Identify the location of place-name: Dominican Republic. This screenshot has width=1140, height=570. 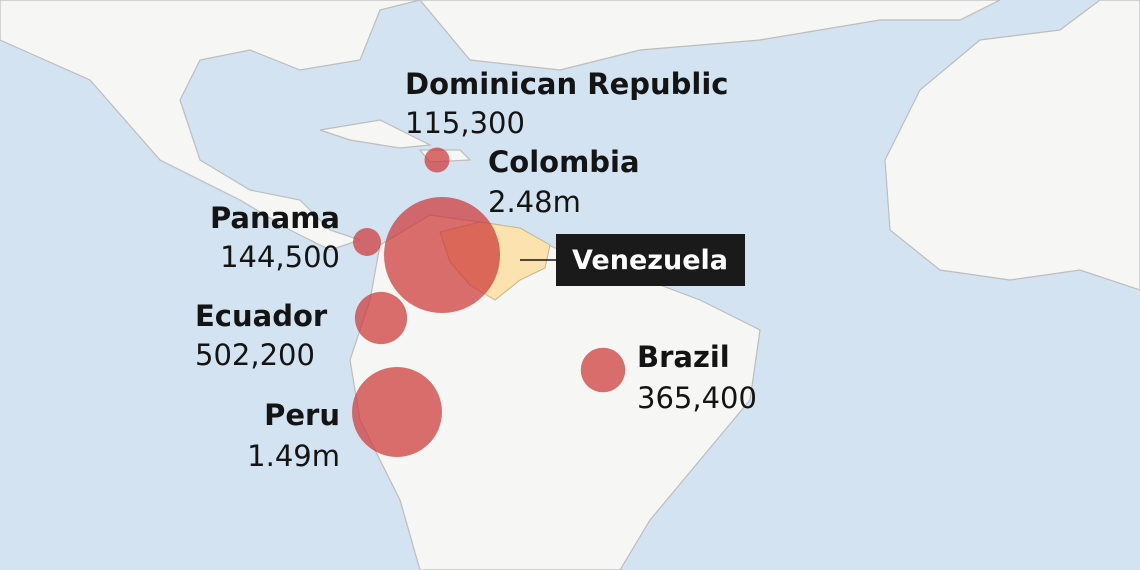
(566, 84).